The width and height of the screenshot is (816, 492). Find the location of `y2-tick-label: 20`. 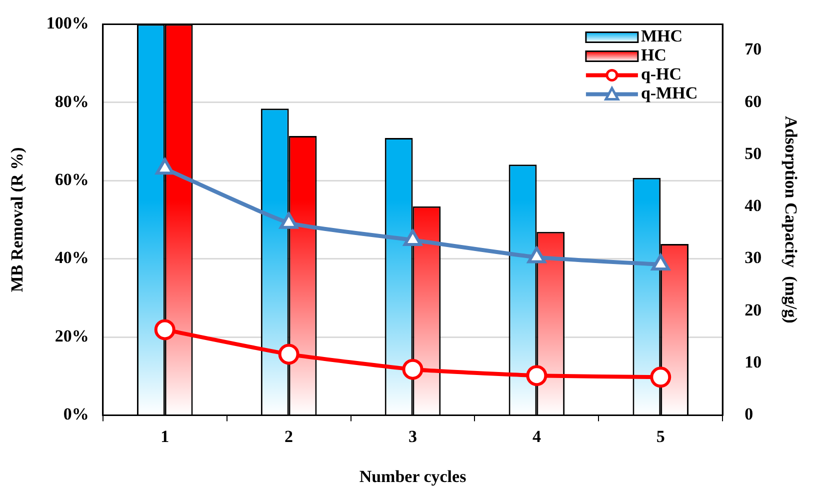

y2-tick-label: 20 is located at coordinates (753, 310).